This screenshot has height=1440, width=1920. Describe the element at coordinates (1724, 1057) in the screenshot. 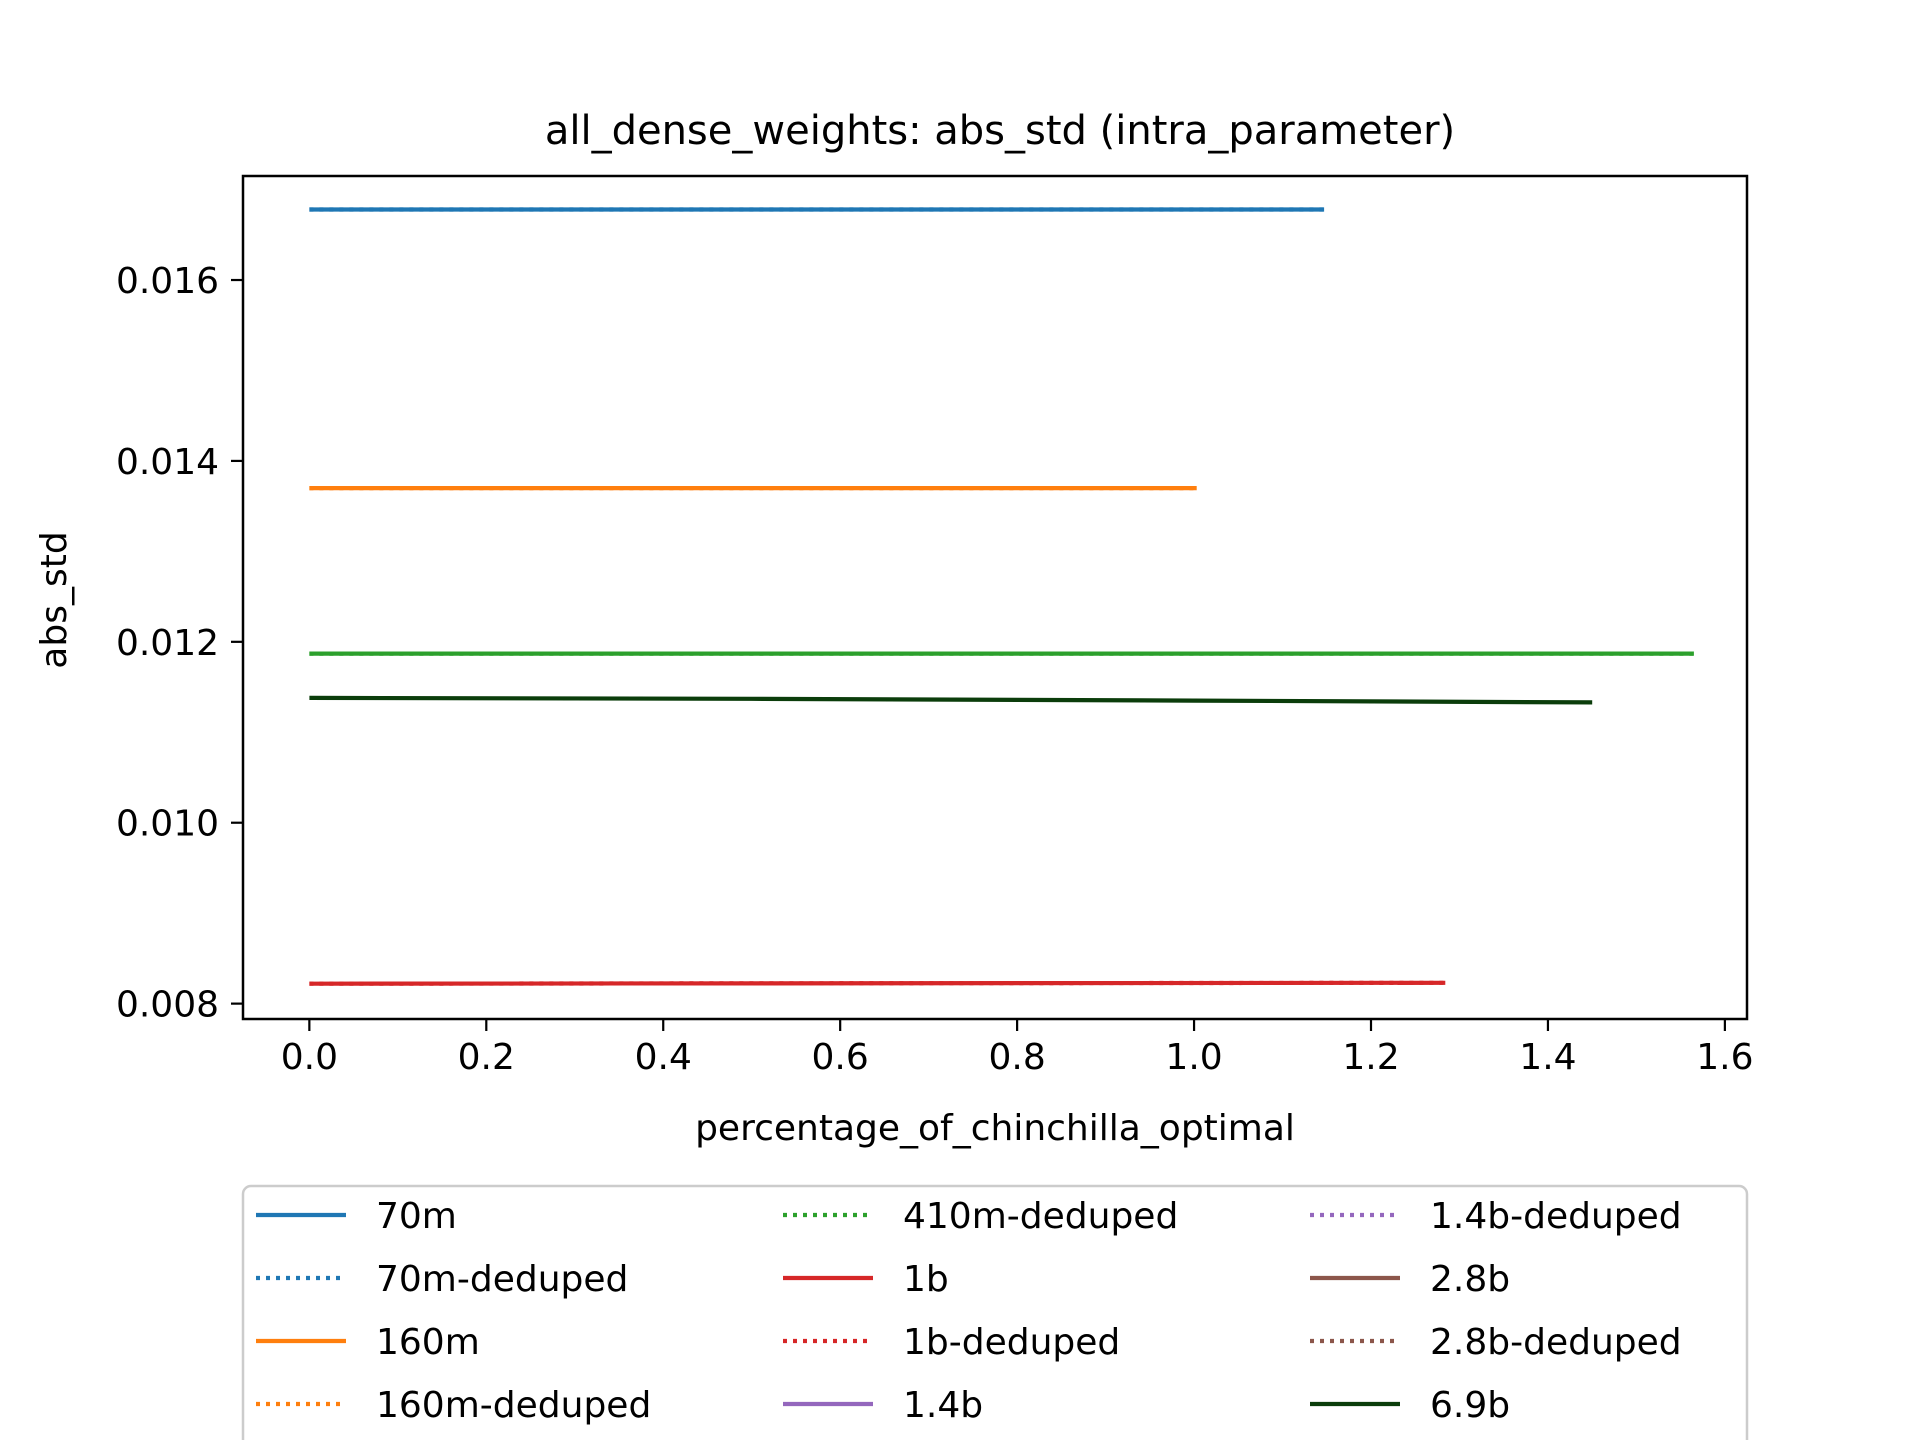

I see `x-tick-label: 1.6` at that location.